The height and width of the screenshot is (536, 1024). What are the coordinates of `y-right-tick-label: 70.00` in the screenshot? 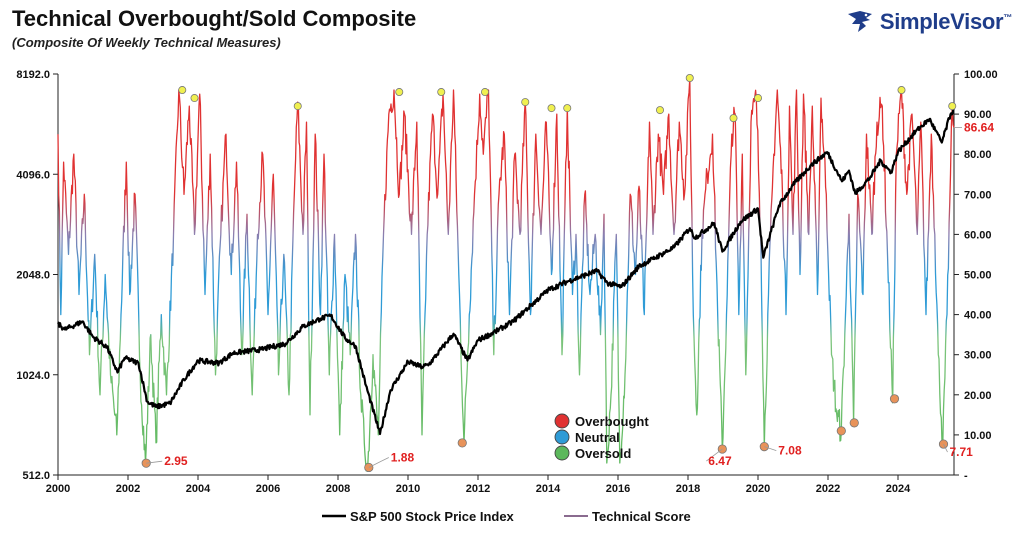 It's located at (978, 195).